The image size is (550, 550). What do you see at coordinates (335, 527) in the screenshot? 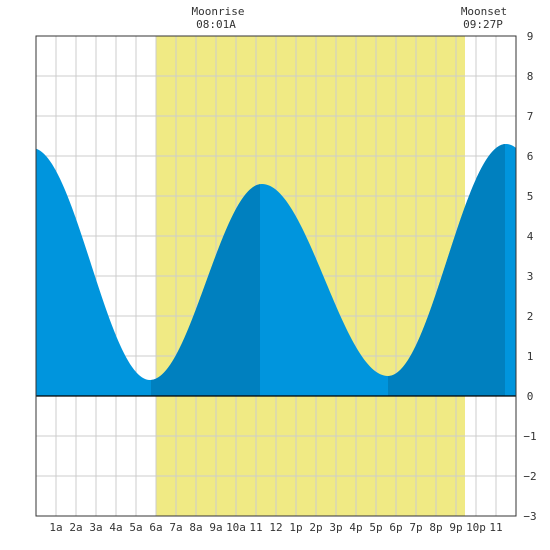
I see `x-tick-label: 3p` at bounding box center [335, 527].